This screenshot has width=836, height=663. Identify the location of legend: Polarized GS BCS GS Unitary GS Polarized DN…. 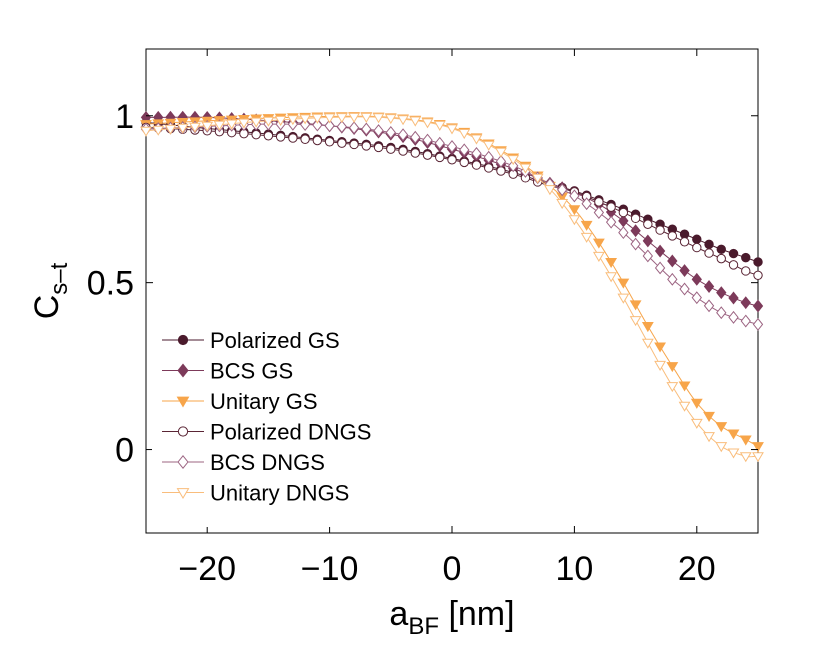
(269, 424).